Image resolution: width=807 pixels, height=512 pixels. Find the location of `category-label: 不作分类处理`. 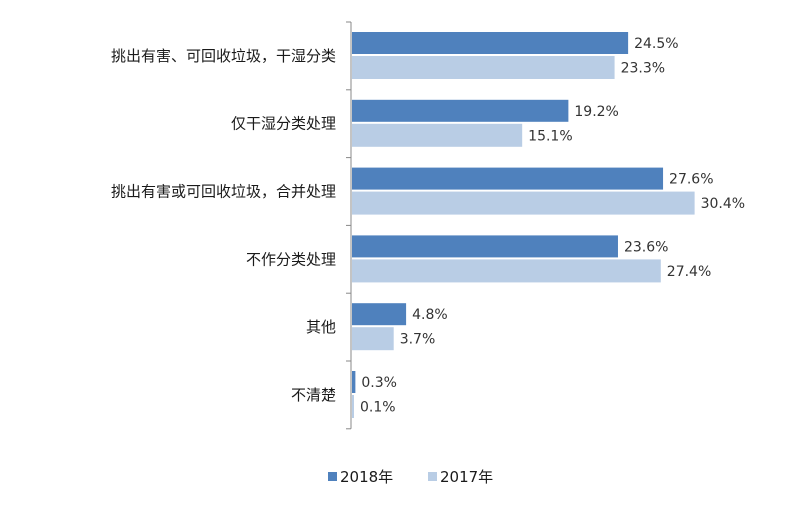

category-label: 不作分类处理 is located at coordinates (291, 259).